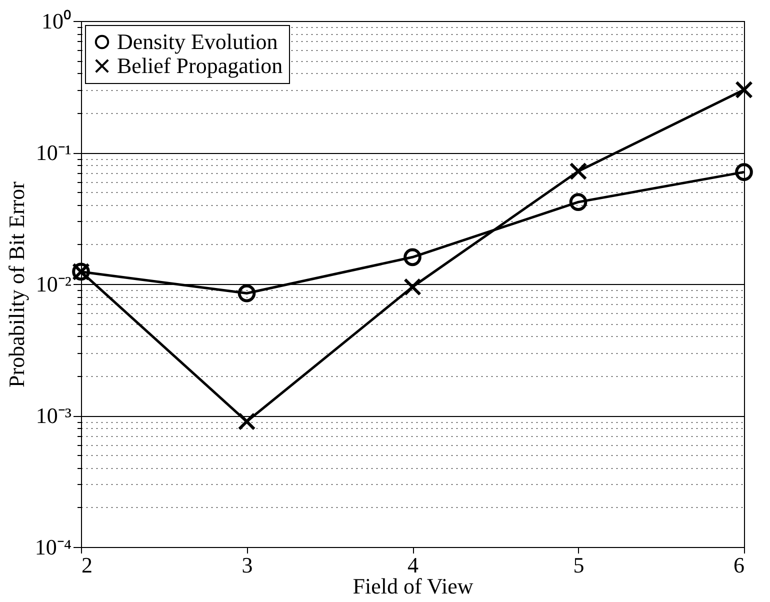  I want to click on legend-label: Belief Propagation, so click(200, 65).